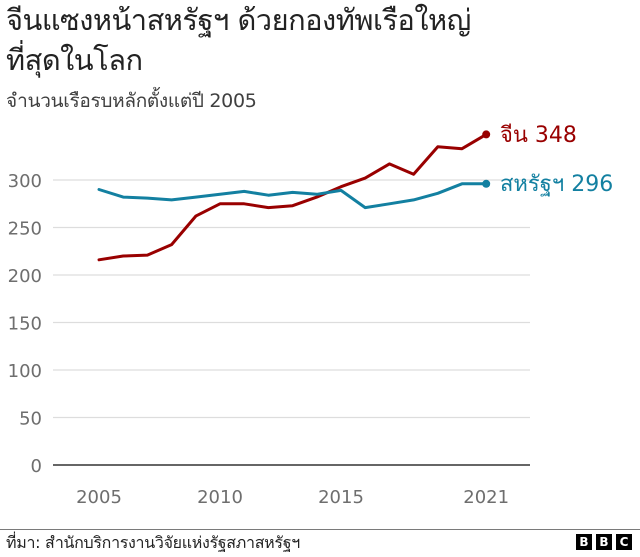 Image resolution: width=640 pixels, height=557 pixels. I want to click on series-end-label: จีน 348, so click(538, 135).